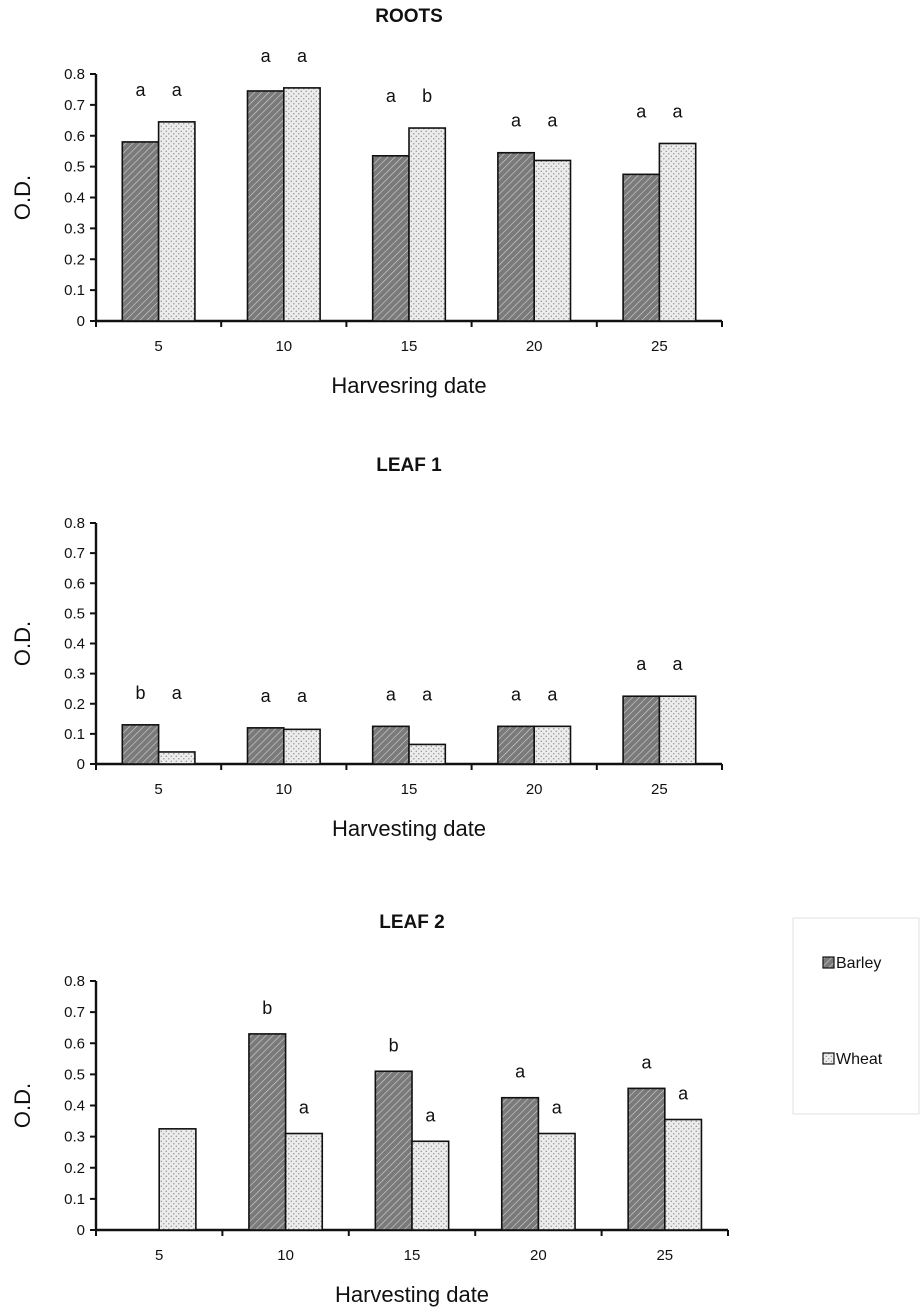 The width and height of the screenshot is (924, 1310). Describe the element at coordinates (409, 16) in the screenshot. I see `chart-title: ROOTS` at that location.